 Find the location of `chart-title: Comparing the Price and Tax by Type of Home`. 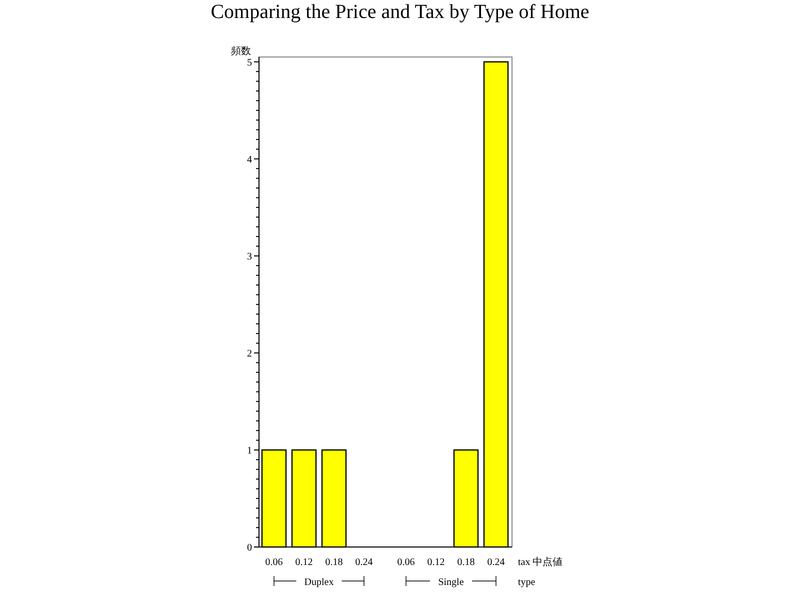

chart-title: Comparing the Price and Tax by Type of Home is located at coordinates (400, 12).